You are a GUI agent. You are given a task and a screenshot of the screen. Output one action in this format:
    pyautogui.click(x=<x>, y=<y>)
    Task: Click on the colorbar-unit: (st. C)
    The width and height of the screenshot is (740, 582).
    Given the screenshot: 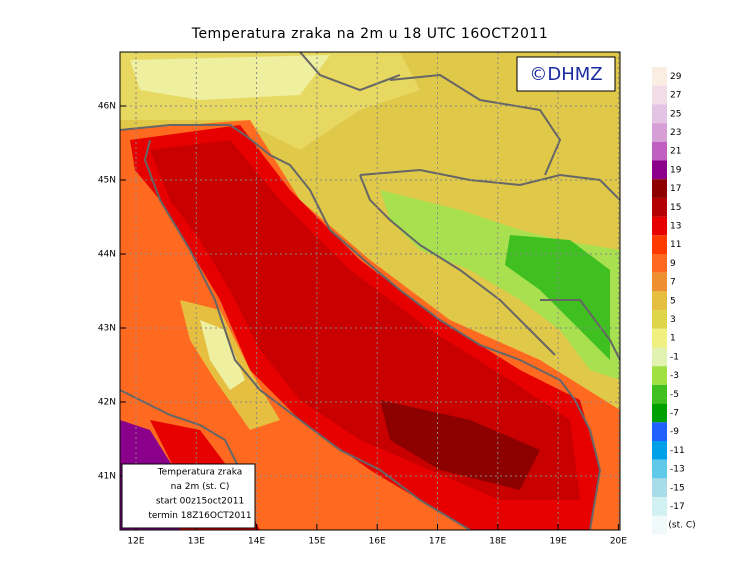 What is the action you would take?
    pyautogui.click(x=681, y=526)
    